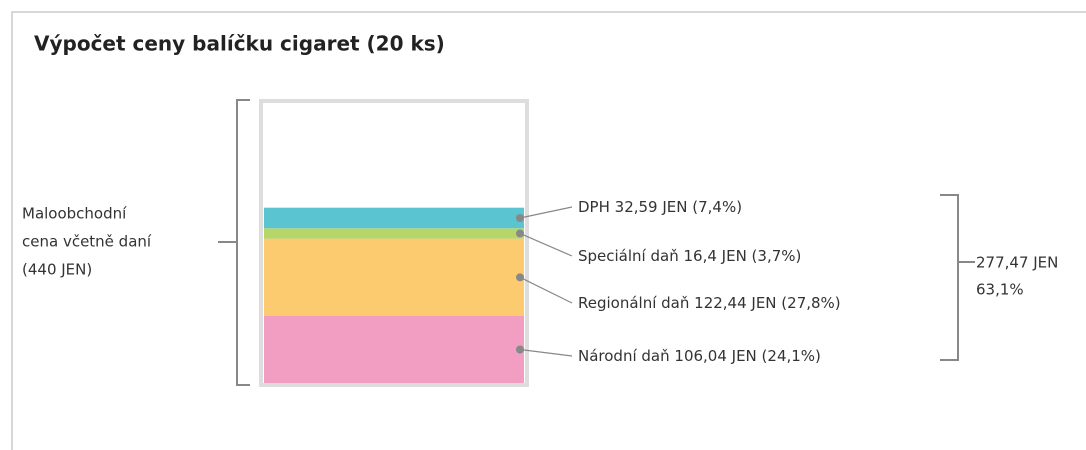  Describe the element at coordinates (624, 356) in the screenshot. I see `series-name: Národní daň` at that location.